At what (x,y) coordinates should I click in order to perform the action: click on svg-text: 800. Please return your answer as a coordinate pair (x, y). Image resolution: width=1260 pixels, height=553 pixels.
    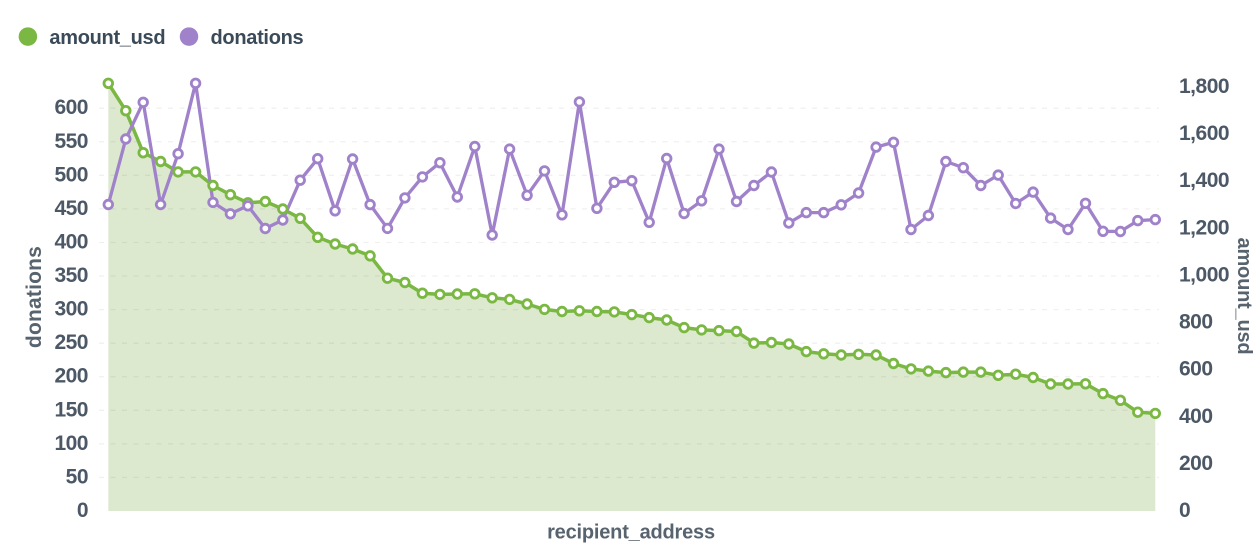
    Looking at the image, I should click on (1196, 322).